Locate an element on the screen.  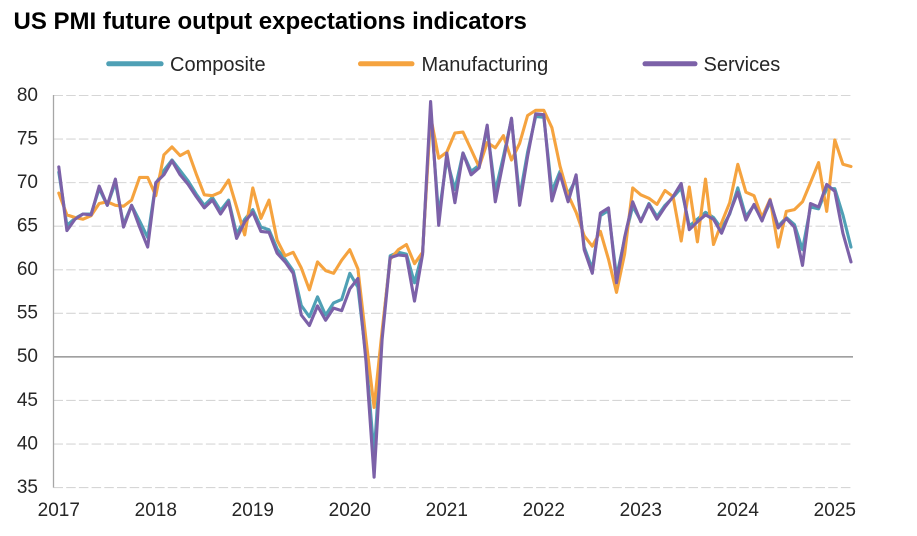
svg-text: 2022 is located at coordinates (544, 510).